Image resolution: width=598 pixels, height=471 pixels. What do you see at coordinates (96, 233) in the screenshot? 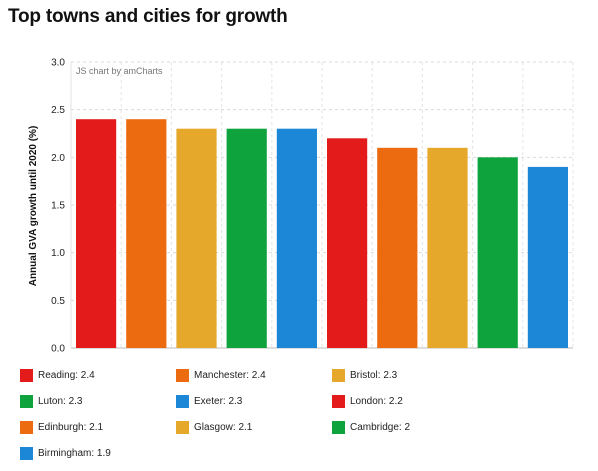
I see `bar-reading` at bounding box center [96, 233].